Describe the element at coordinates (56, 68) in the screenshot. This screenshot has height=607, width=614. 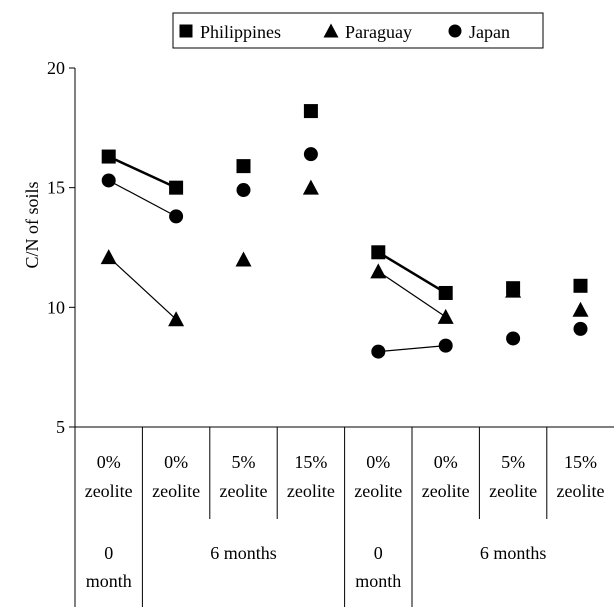
I see `y-tick-label: 20` at that location.